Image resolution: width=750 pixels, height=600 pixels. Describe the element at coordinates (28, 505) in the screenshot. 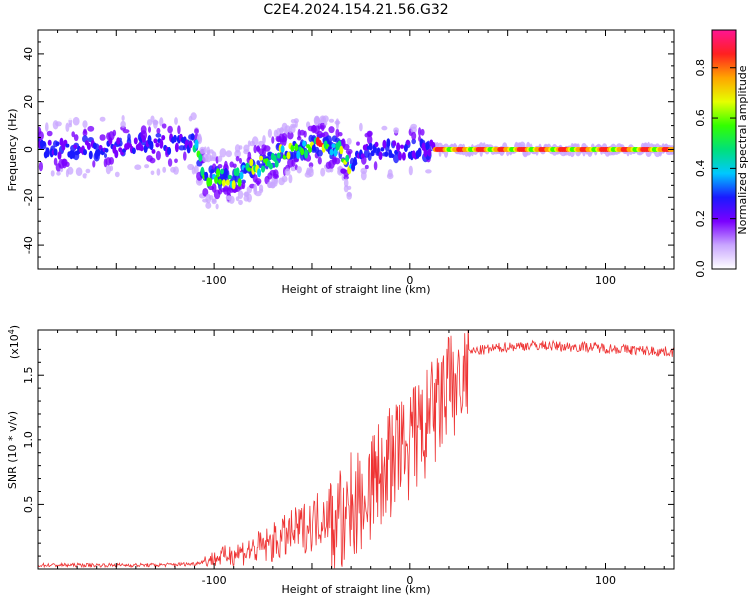

I see `y-tick-label: 0.5` at that location.